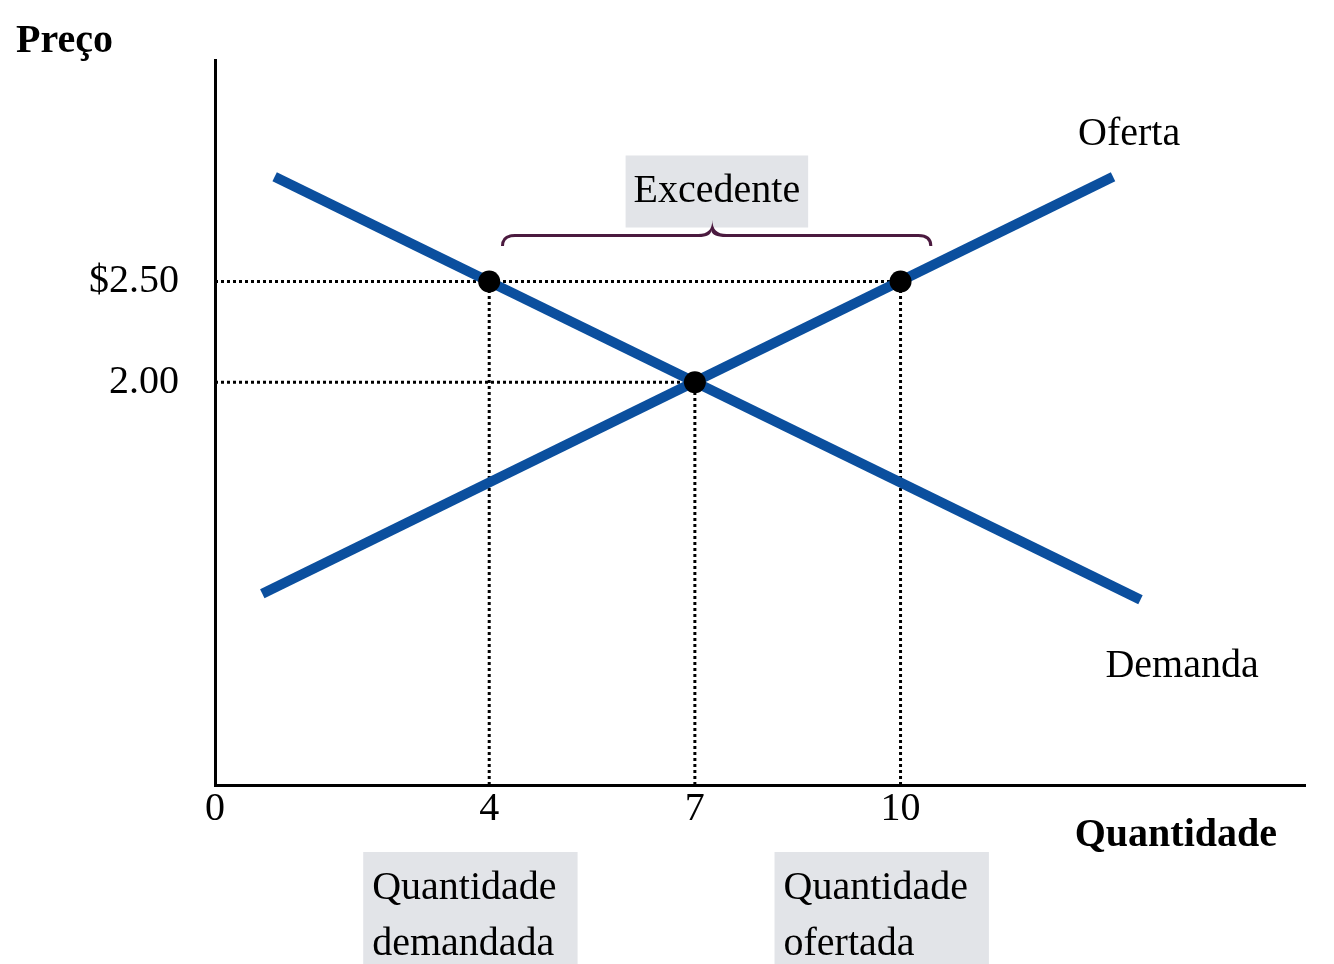  What do you see at coordinates (134, 279) in the screenshot?
I see `y-tick-label: $2.50` at bounding box center [134, 279].